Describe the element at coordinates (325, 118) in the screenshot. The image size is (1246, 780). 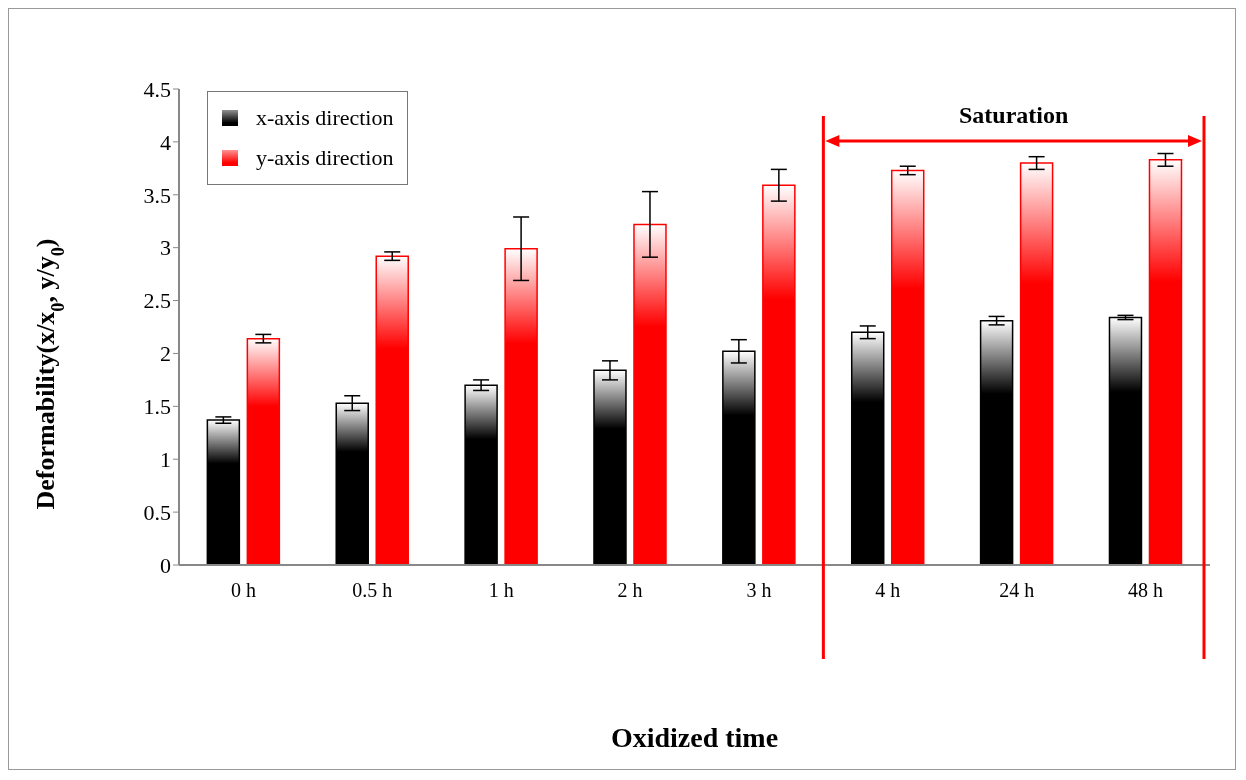
I see `legend-label: x-axis direction` at that location.